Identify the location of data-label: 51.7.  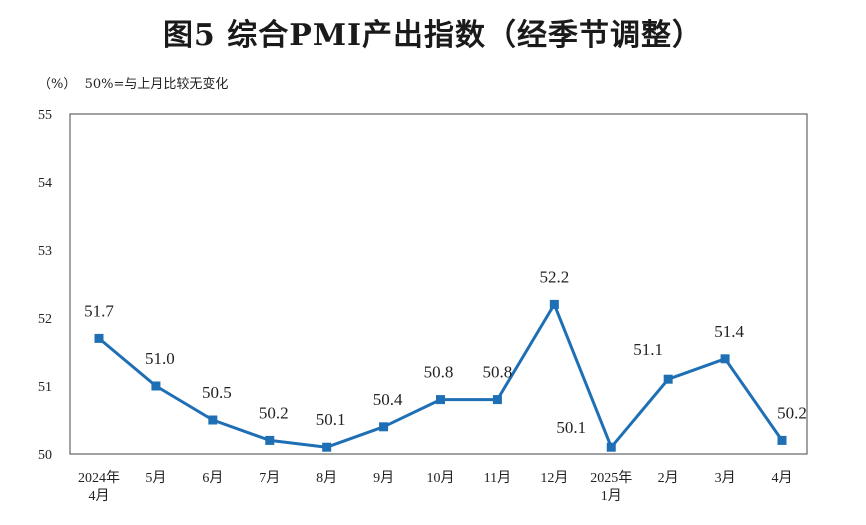
(99, 310).